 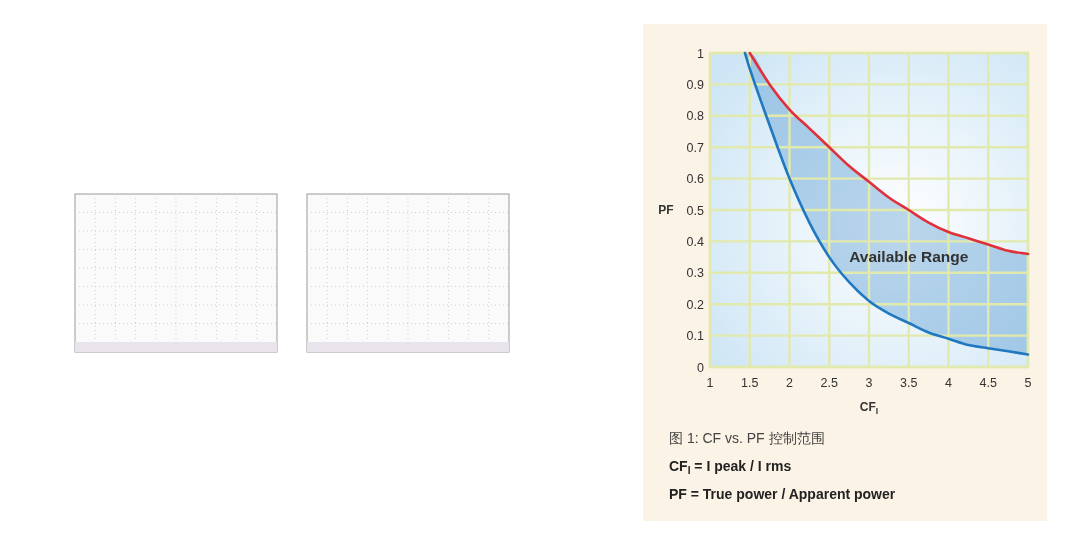 I want to click on y-tick-label: 0.1, so click(x=695, y=336).